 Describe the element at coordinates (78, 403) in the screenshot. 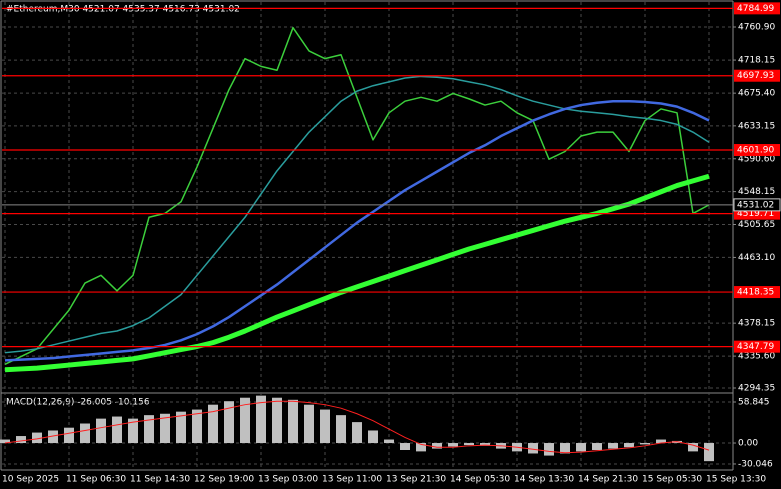

I see `macd-title: MACD(12,26,9) -26.005 -10.156` at that location.